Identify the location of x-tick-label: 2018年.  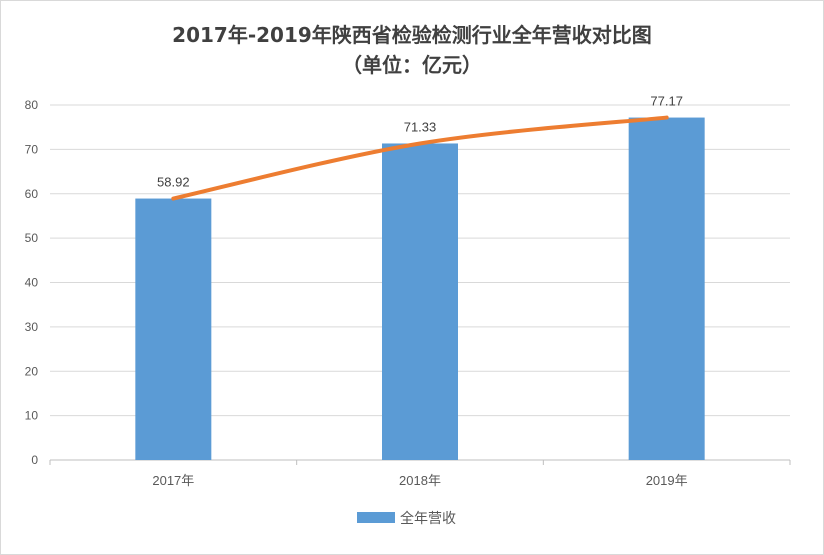
(420, 480).